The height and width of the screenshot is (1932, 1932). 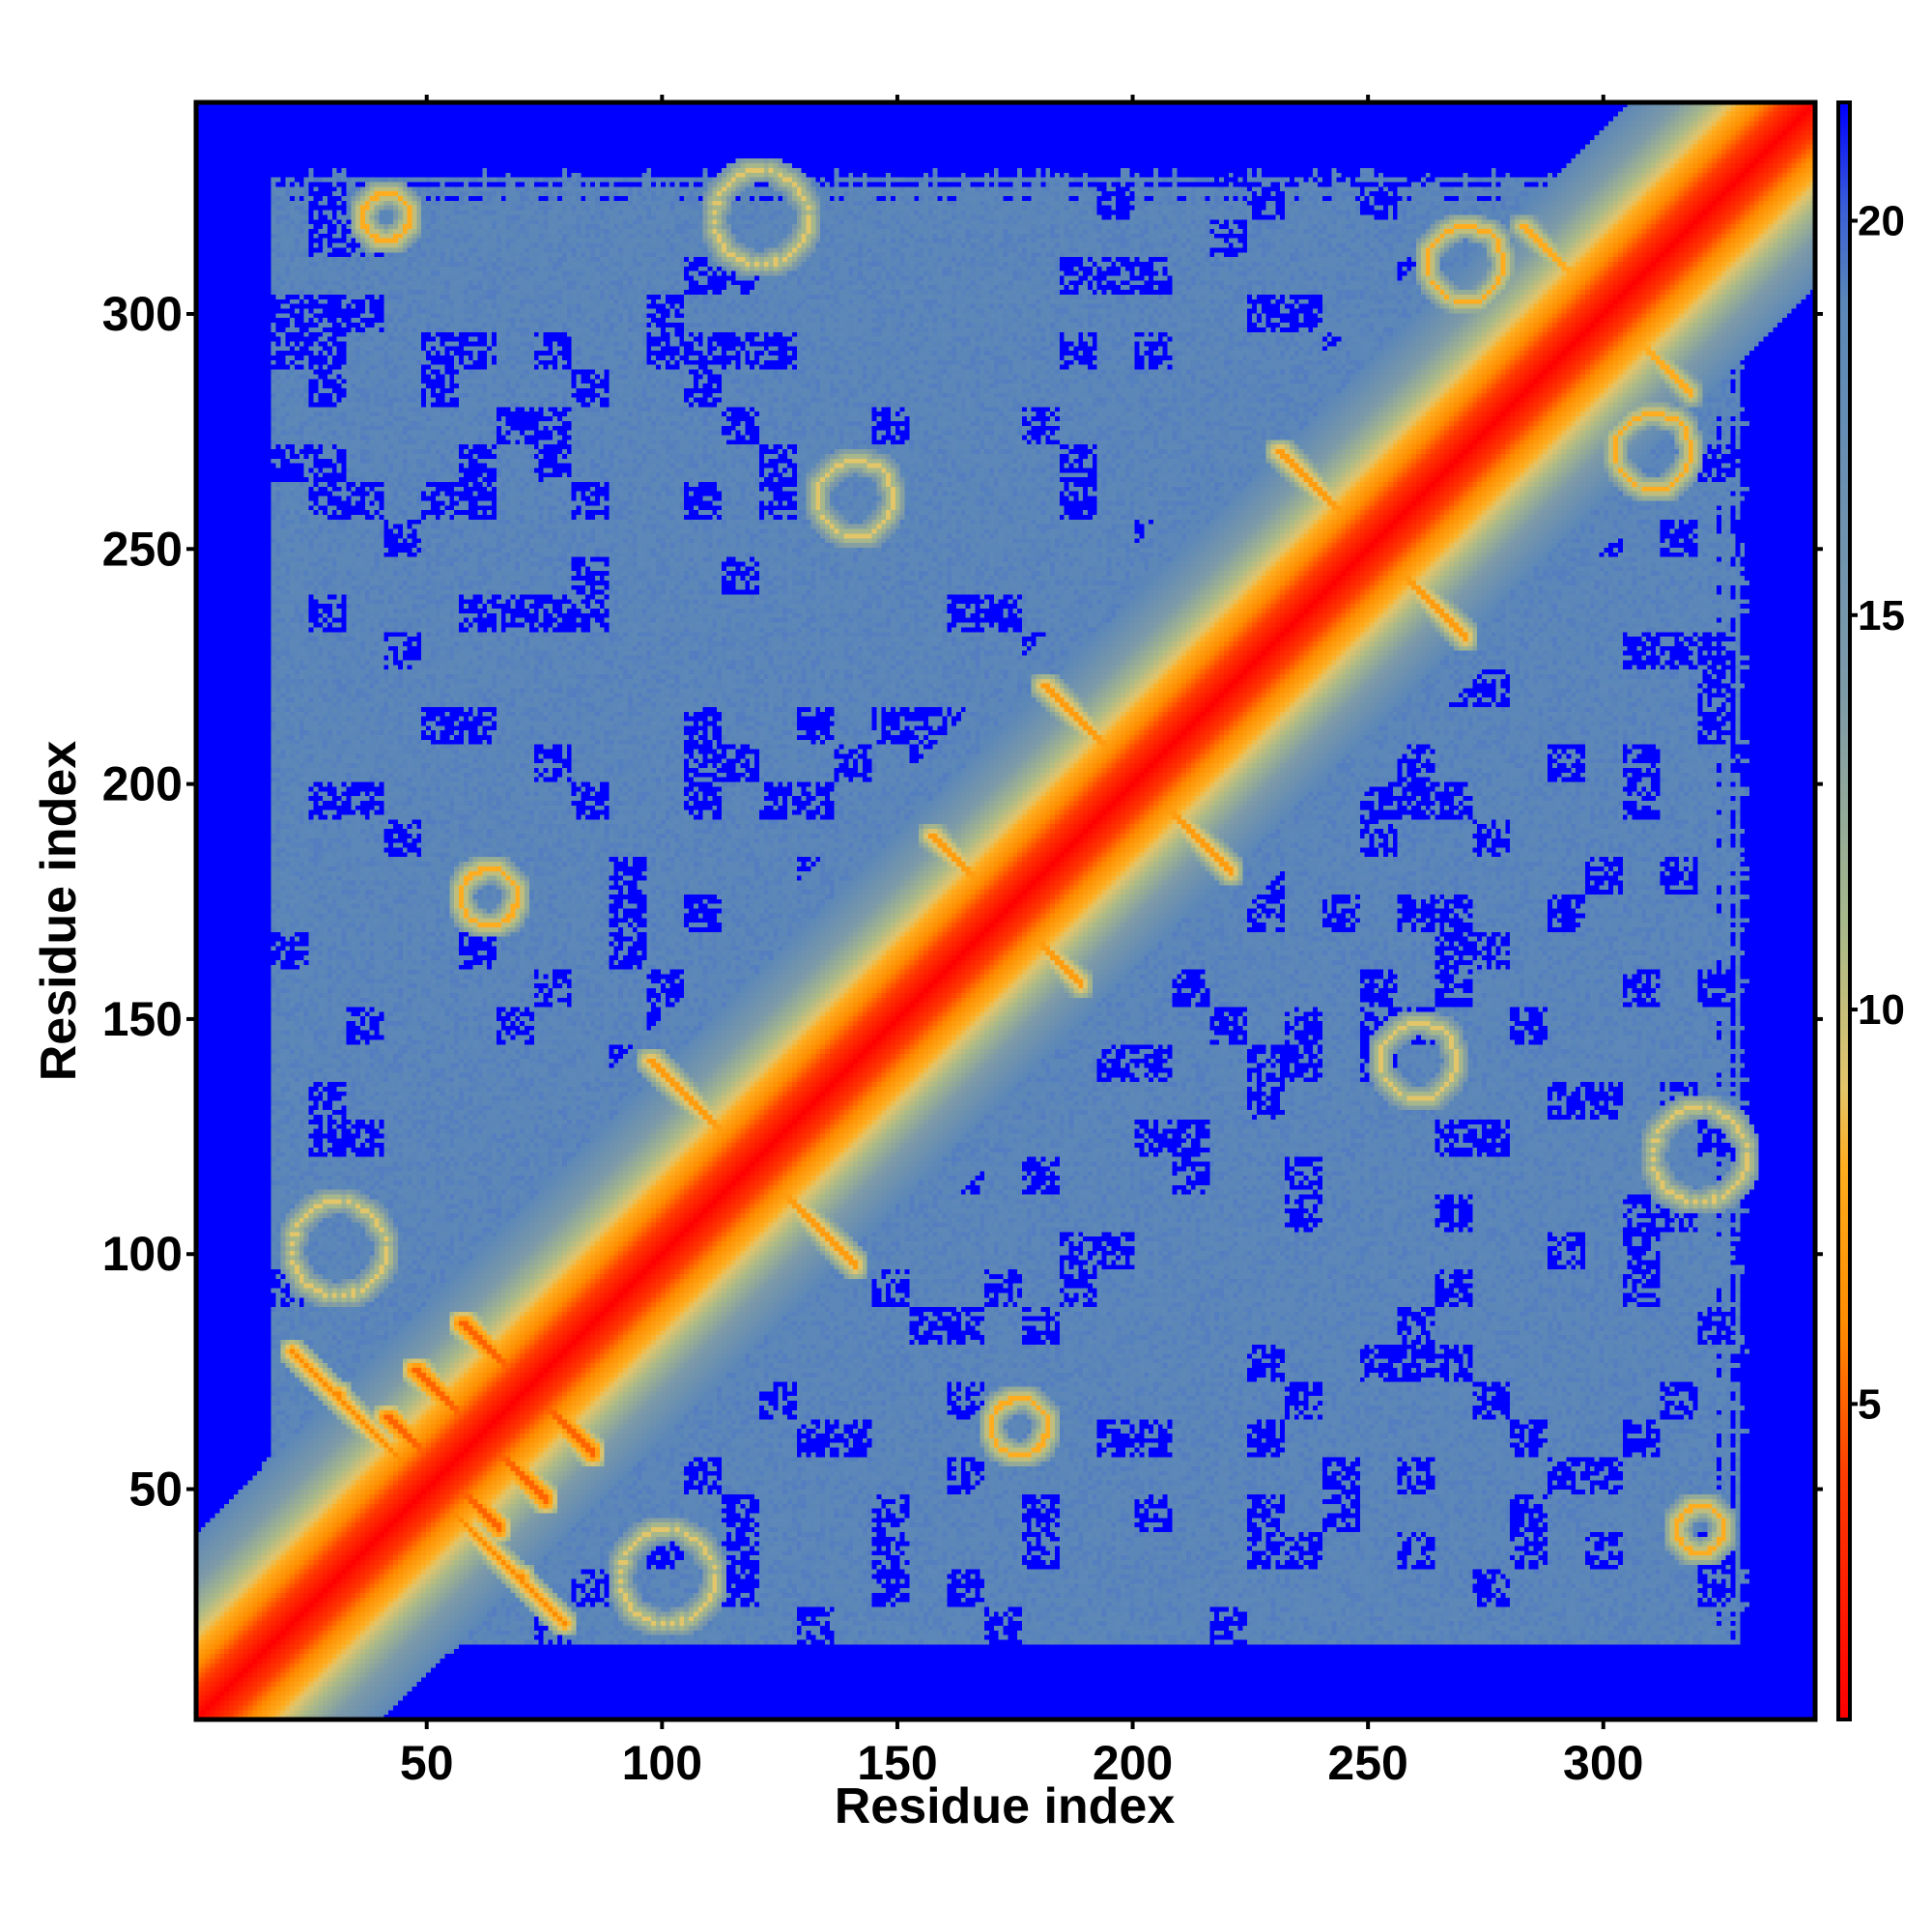 I want to click on y-tick-label: 100, so click(x=142, y=1254).